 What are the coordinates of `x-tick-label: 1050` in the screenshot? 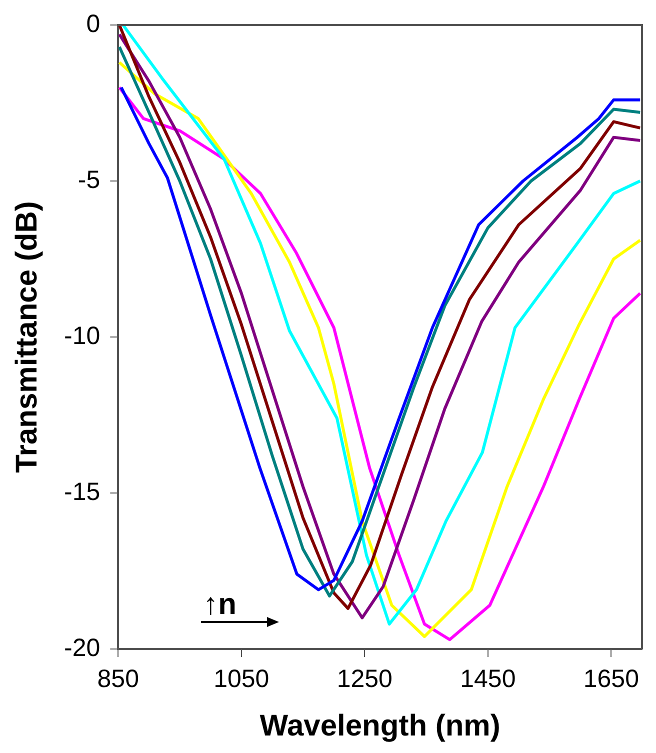 It's located at (242, 678).